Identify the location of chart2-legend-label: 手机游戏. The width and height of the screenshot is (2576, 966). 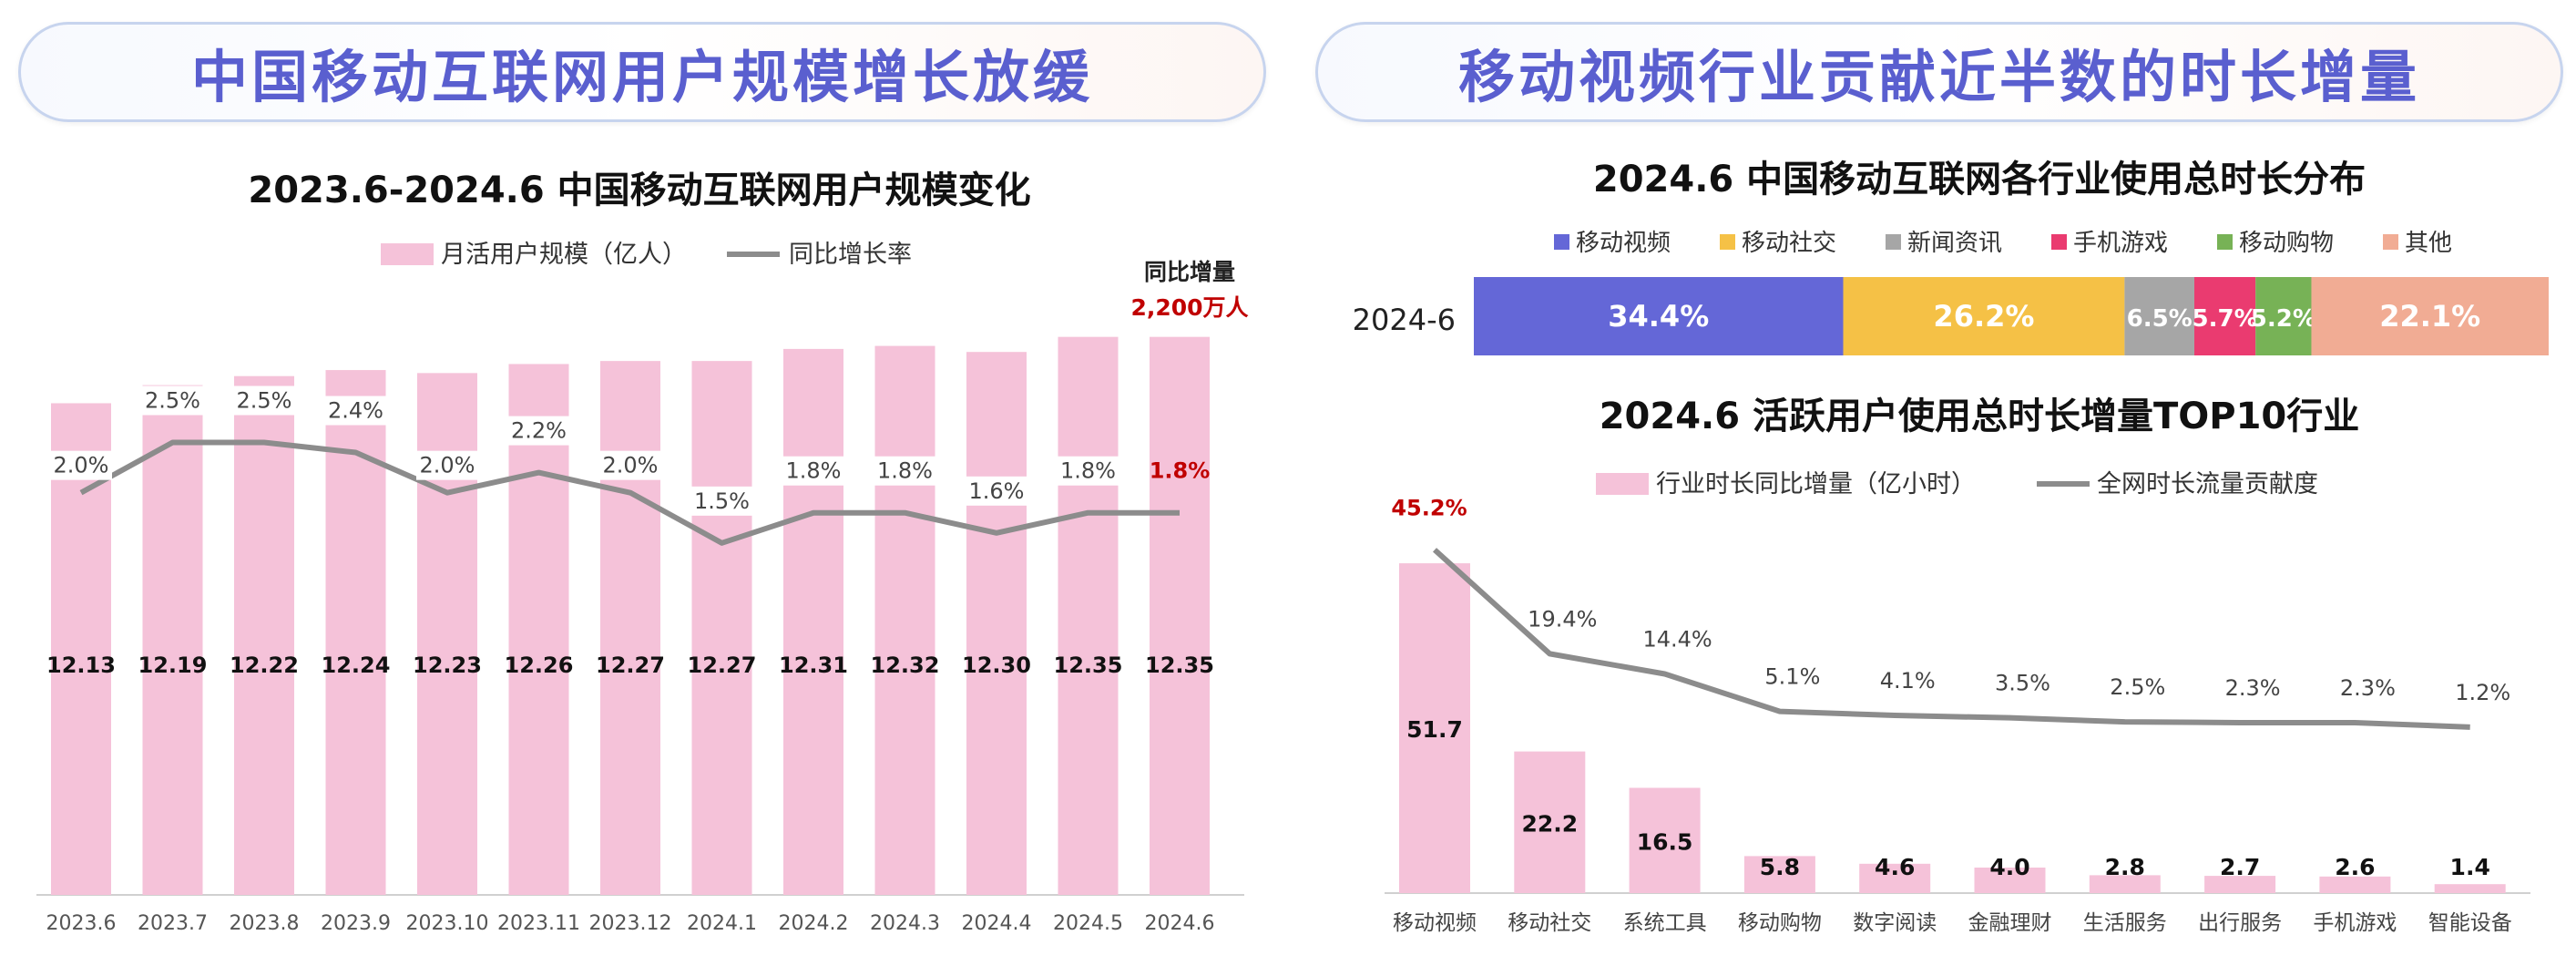
(2120, 243).